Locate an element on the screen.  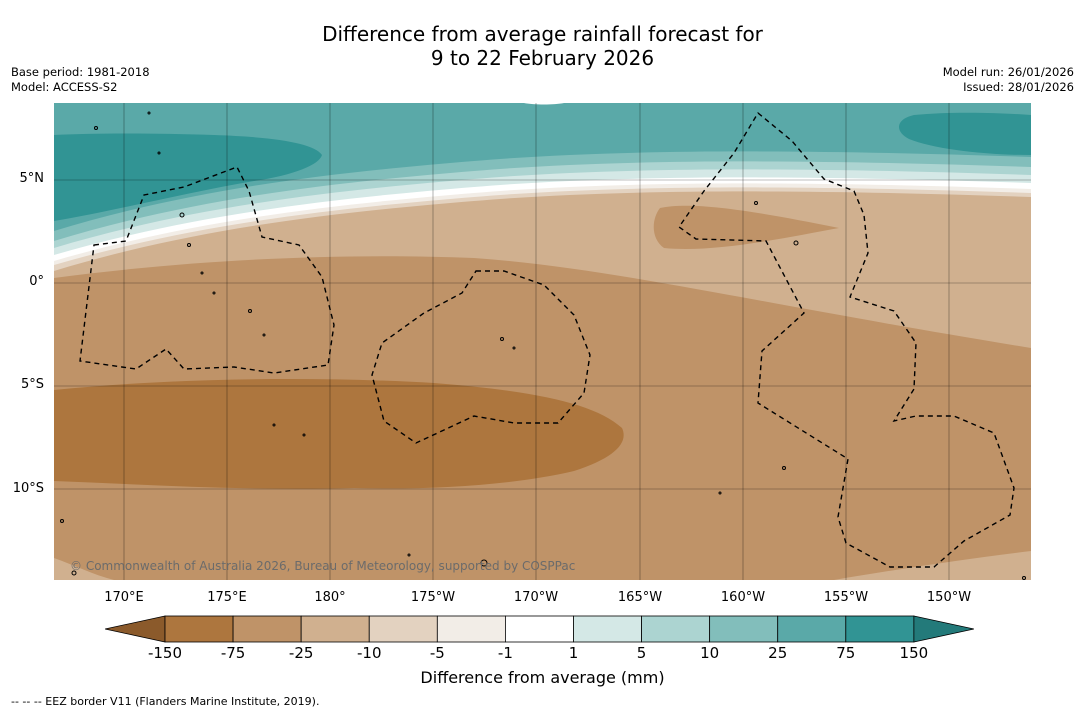
meta-right: Model run: 26/01/2026 Issued: 28/01/2026 is located at coordinates (1008, 80).